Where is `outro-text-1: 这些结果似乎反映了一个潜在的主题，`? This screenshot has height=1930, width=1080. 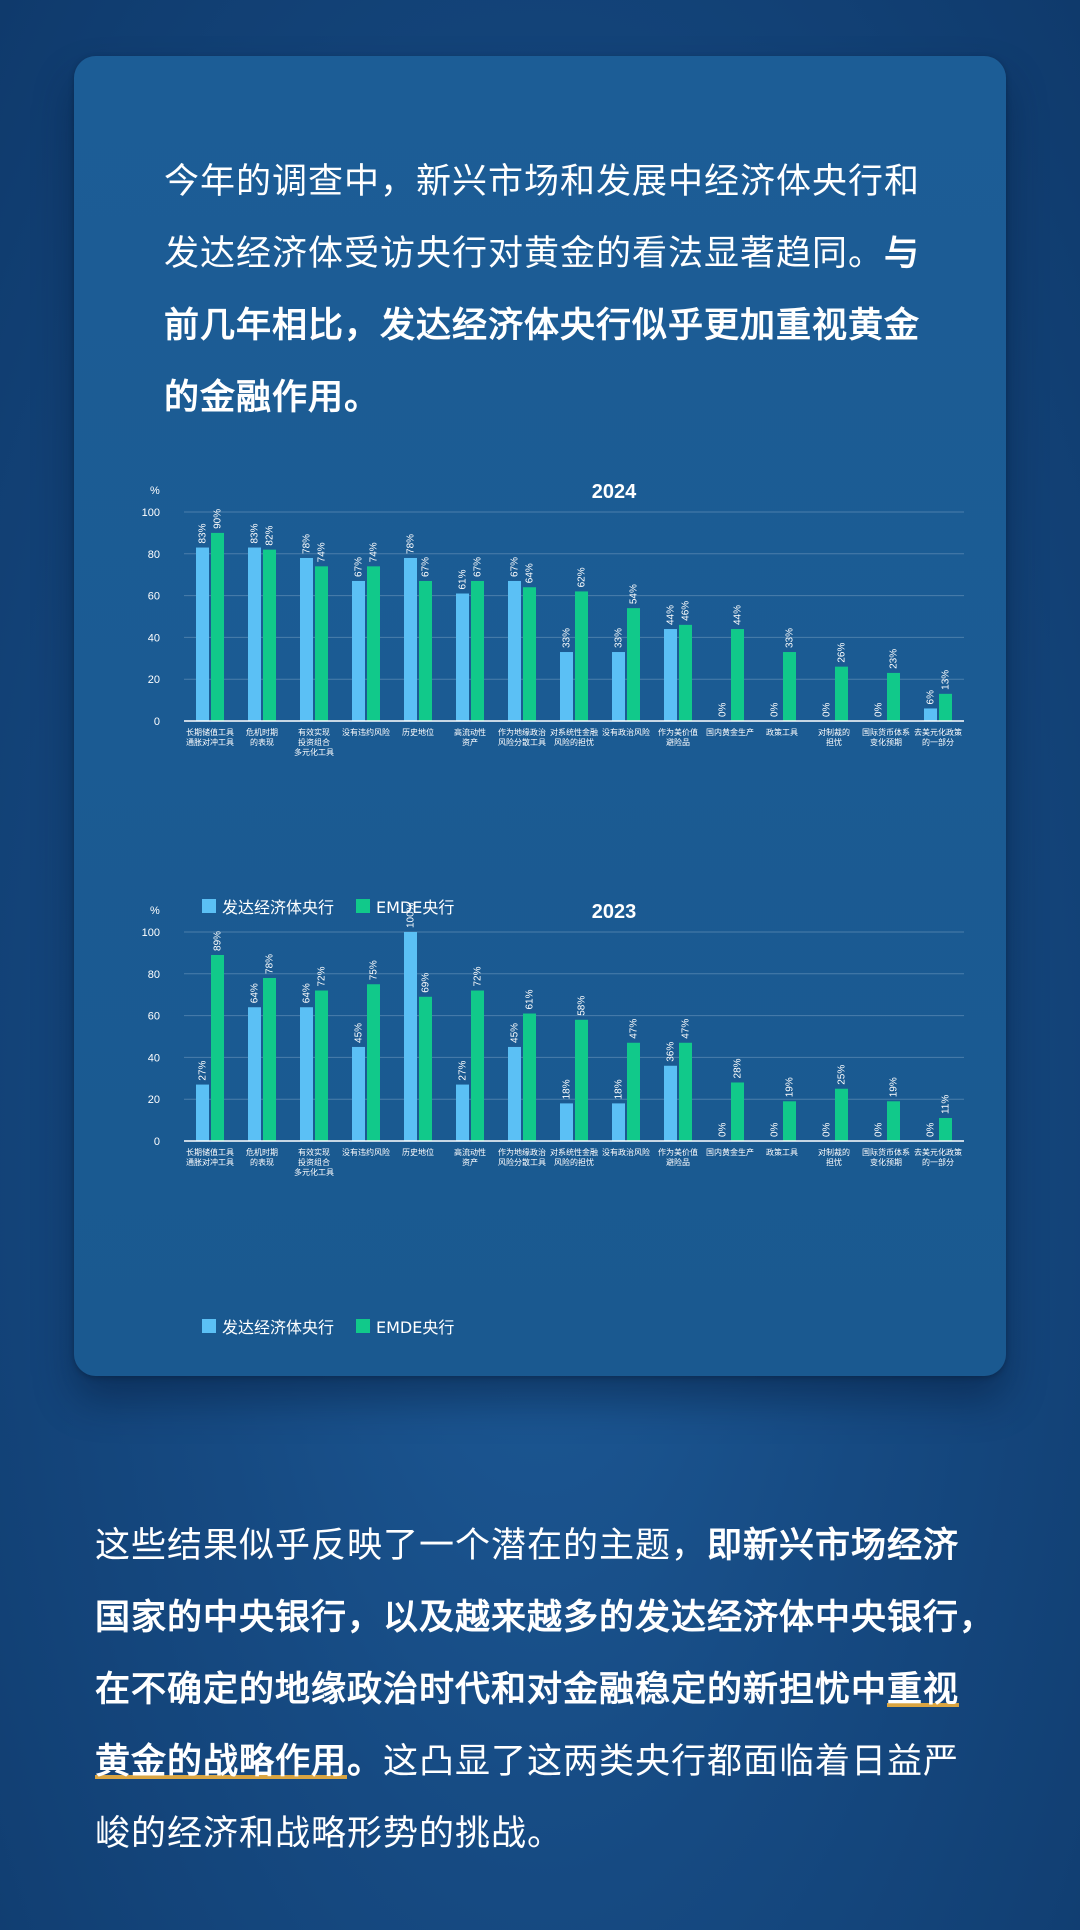
outro-text-1: 这些结果似乎反映了一个潜在的主题， is located at coordinates (401, 1546).